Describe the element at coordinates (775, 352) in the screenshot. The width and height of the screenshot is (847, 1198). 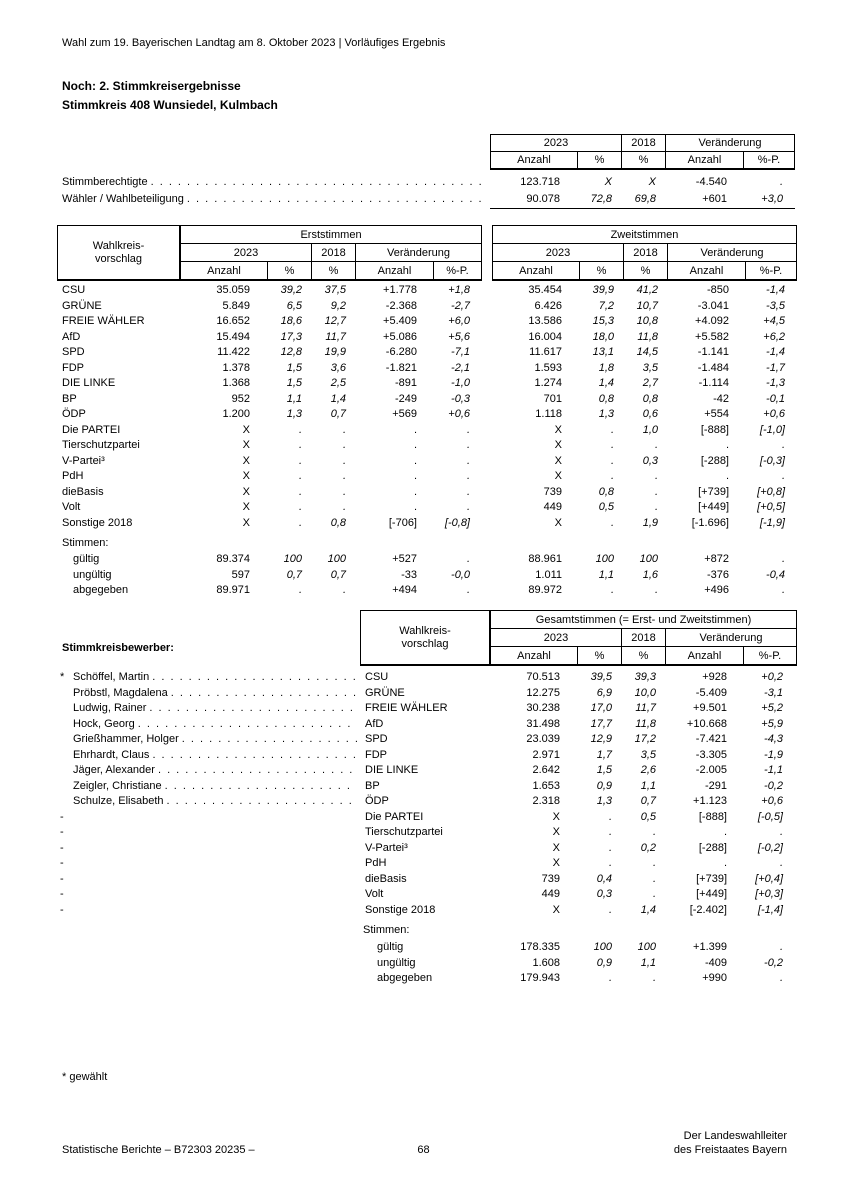
I see `cell-zweit-change-pctp: -1,4` at that location.